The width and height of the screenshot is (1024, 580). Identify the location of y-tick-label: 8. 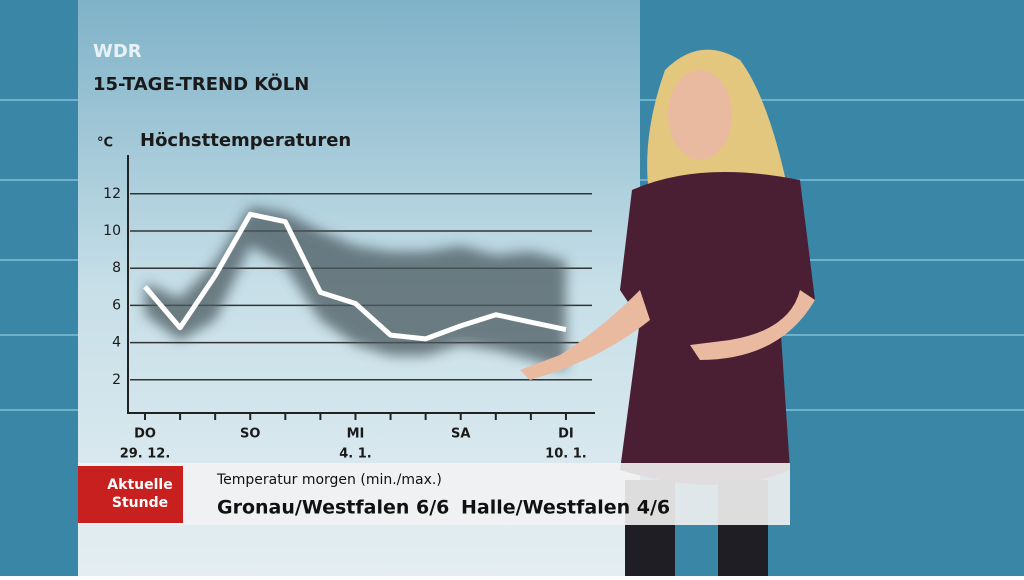
(116, 268).